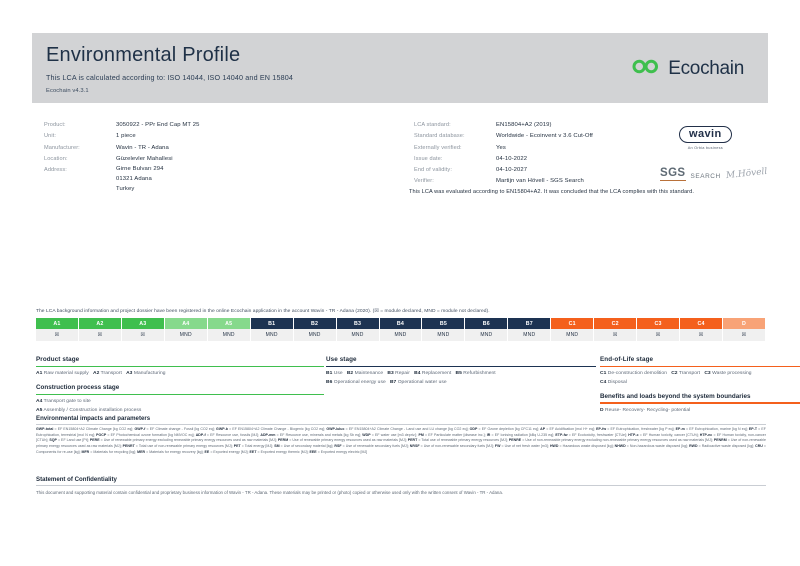  What do you see at coordinates (143, 323) in the screenshot?
I see `module-header-a3: A3` at bounding box center [143, 323].